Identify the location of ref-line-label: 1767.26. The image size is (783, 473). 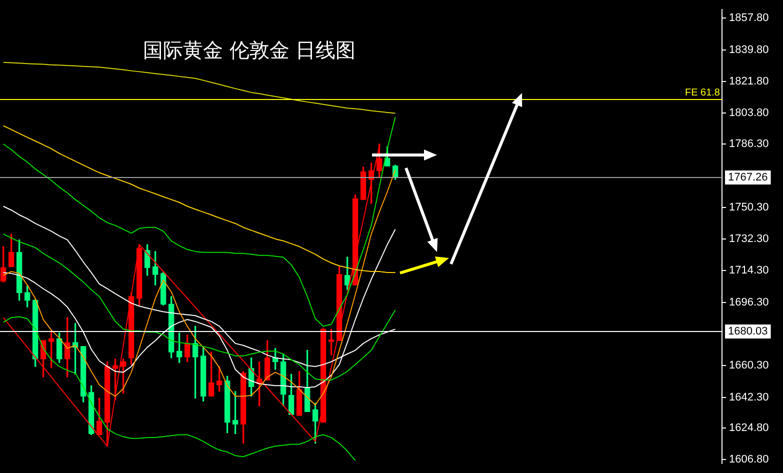
(748, 178).